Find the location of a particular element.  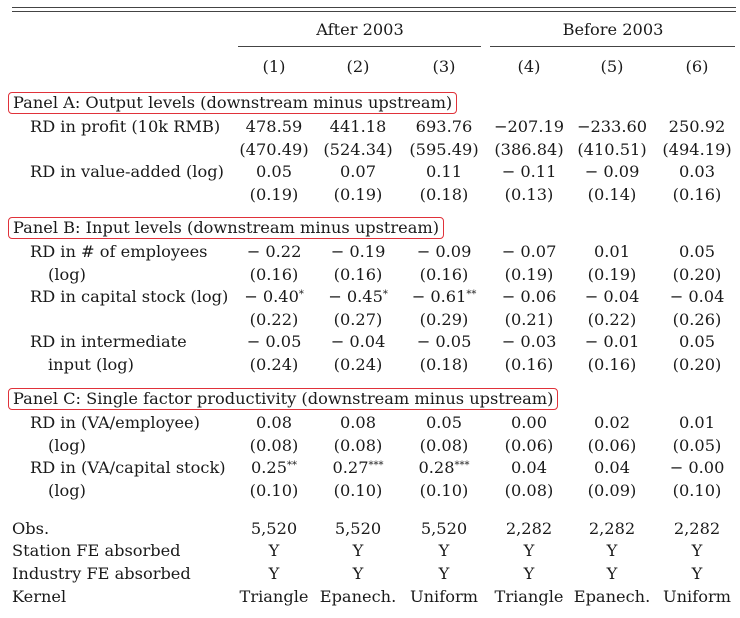

group-underline-before is located at coordinates (612, 46).